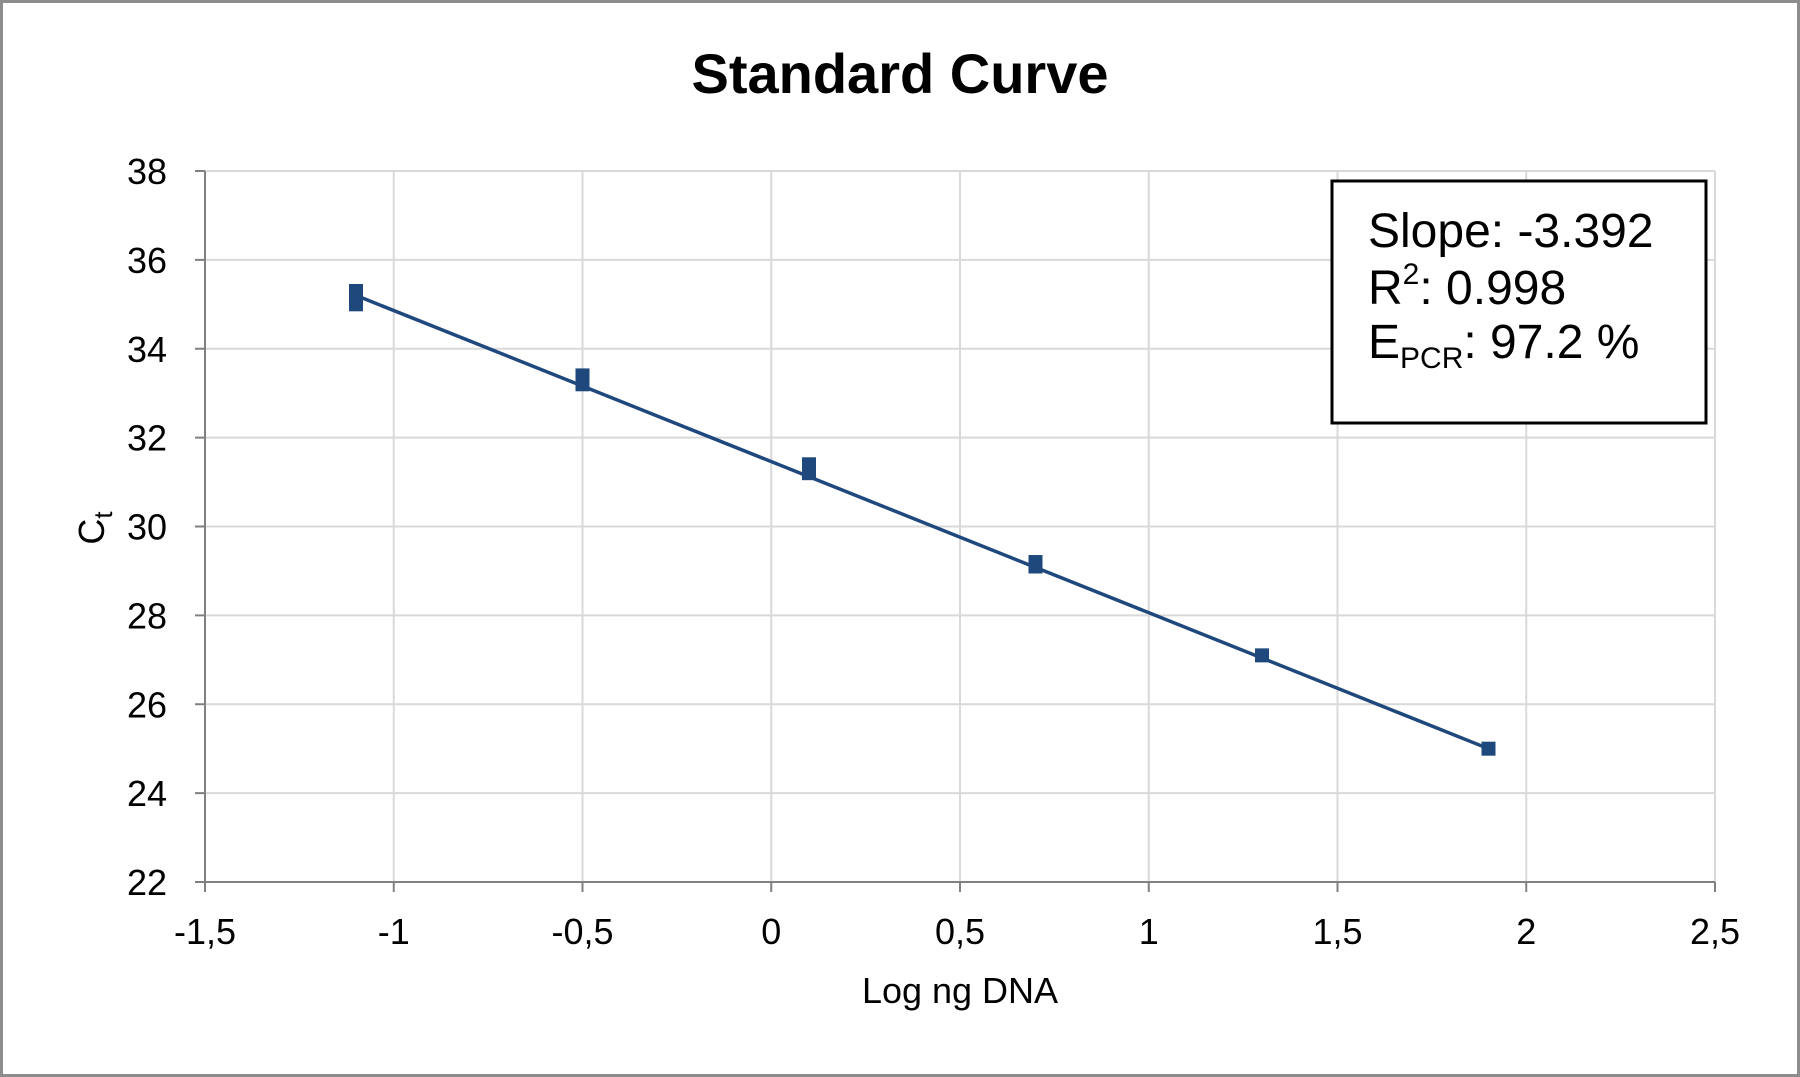 Image resolution: width=1800 pixels, height=1077 pixels. What do you see at coordinates (771, 931) in the screenshot?
I see `x-tick-label: 0` at bounding box center [771, 931].